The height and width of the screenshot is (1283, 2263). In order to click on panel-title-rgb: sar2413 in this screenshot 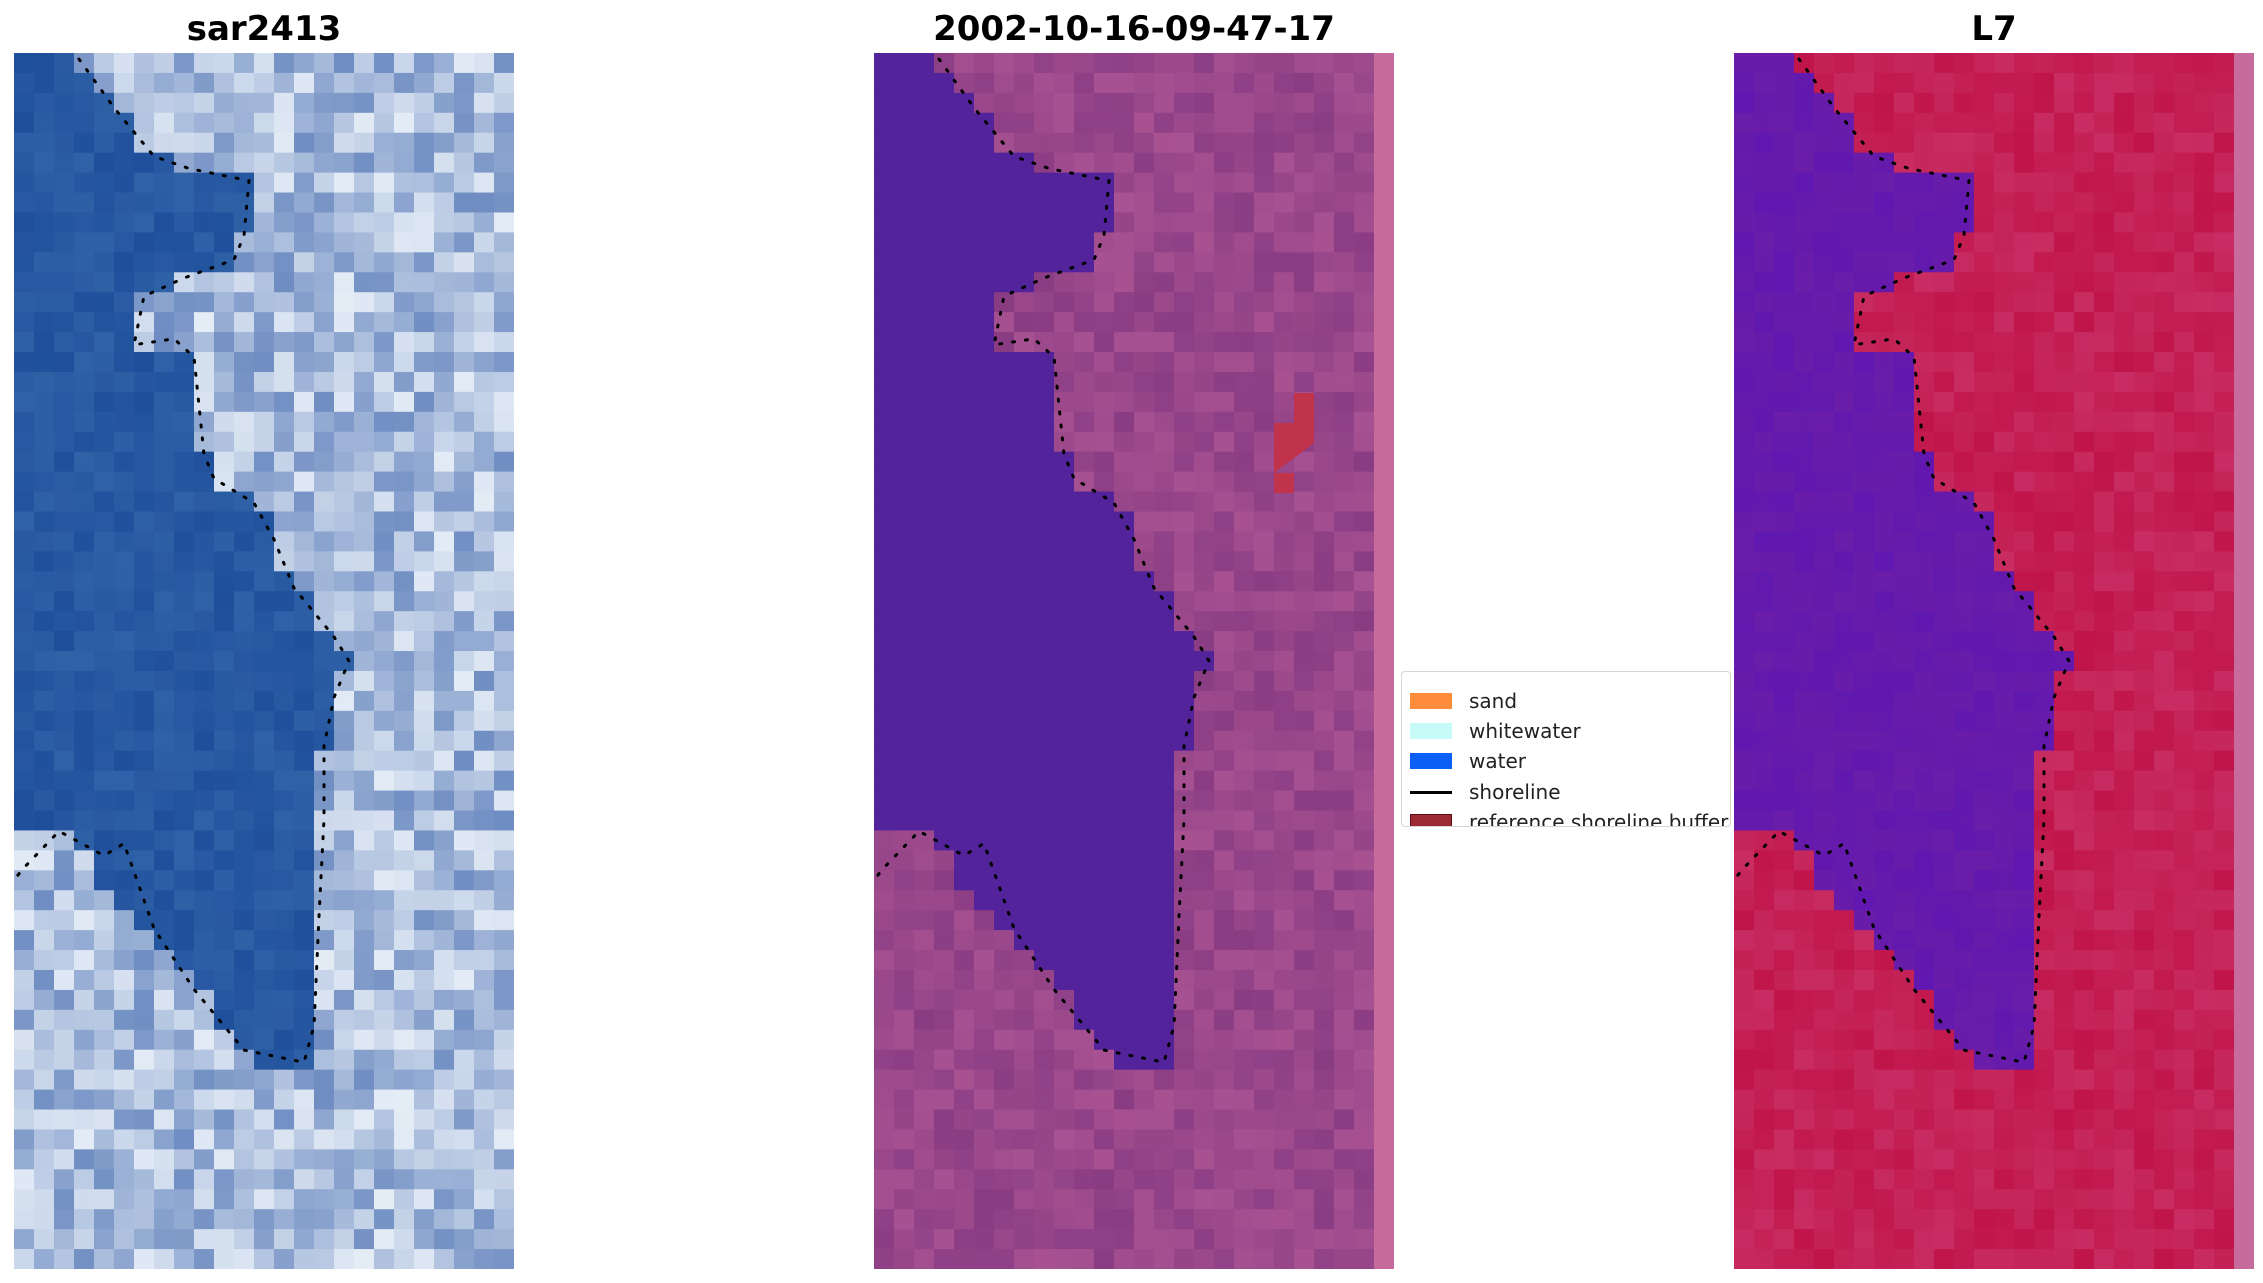, I will do `click(264, 29)`.